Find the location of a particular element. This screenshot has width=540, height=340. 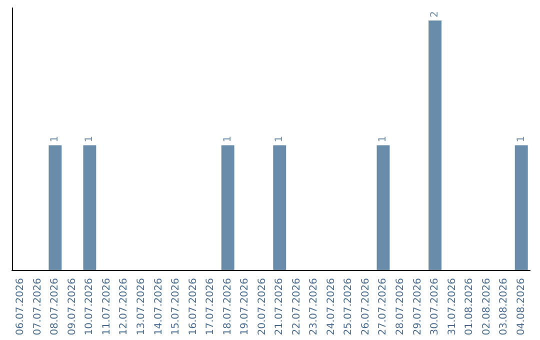

x-tick-label: 06.07.2026 is located at coordinates (20, 307).